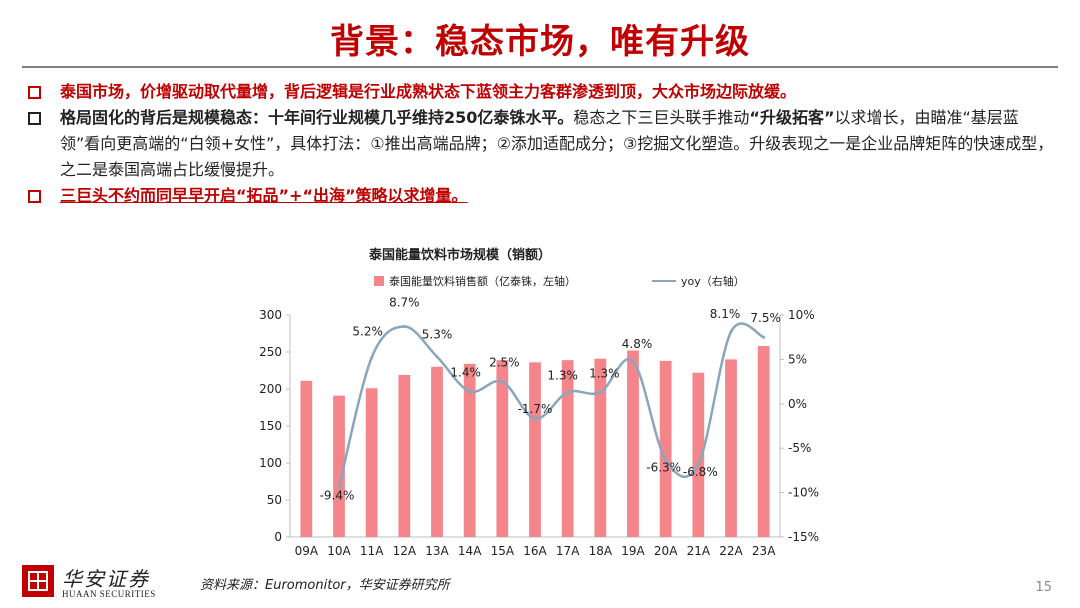 The image size is (1080, 608). I want to click on y-left-tick-label: 250, so click(270, 352).